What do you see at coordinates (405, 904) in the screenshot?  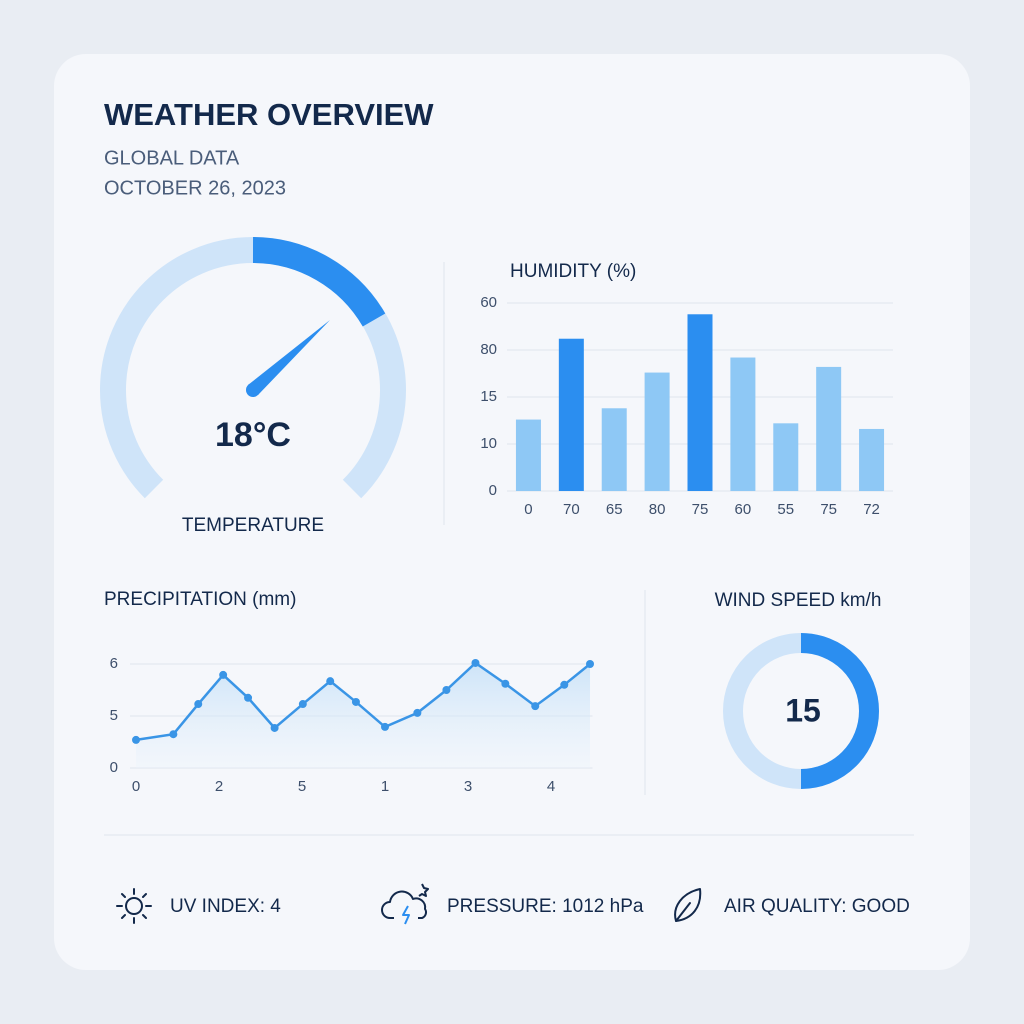 I see `storm-icon` at bounding box center [405, 904].